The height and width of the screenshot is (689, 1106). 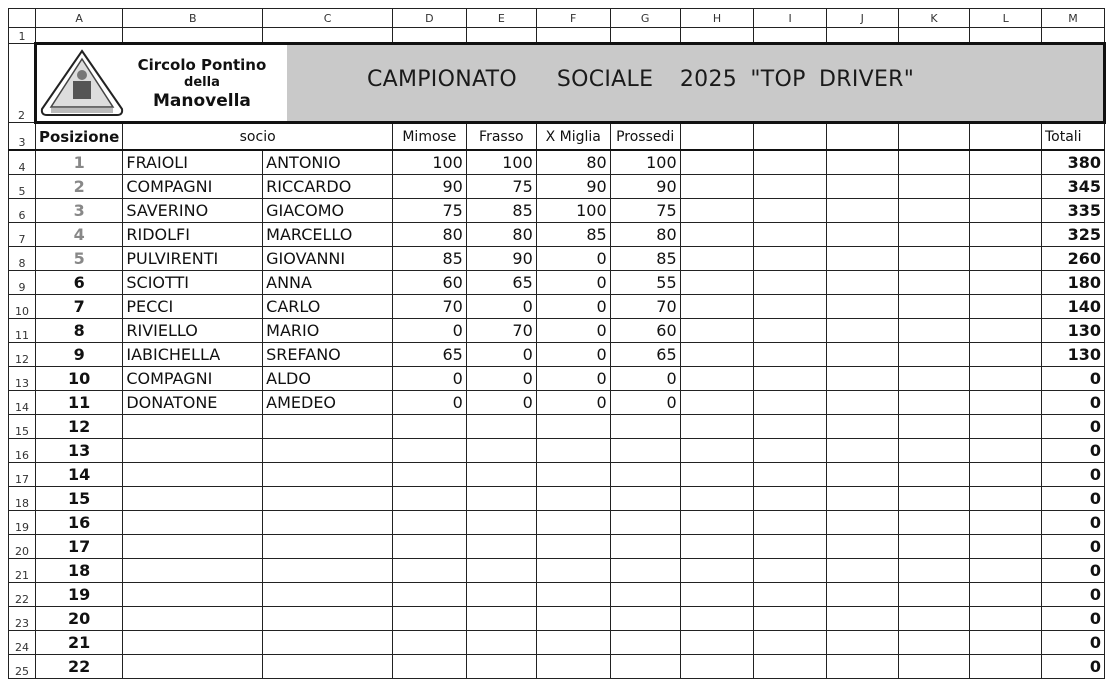 What do you see at coordinates (327, 354) in the screenshot?
I see `name-cell: SREFANO` at bounding box center [327, 354].